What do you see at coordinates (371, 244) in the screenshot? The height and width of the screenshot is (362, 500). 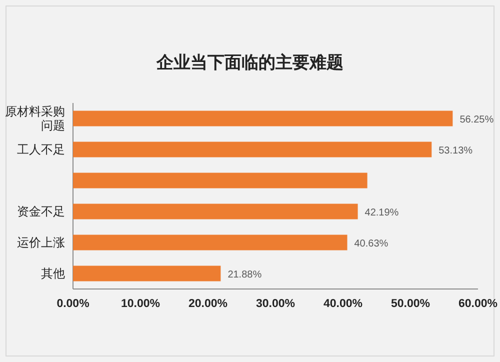 I see `data-label: 40.63%` at bounding box center [371, 244].